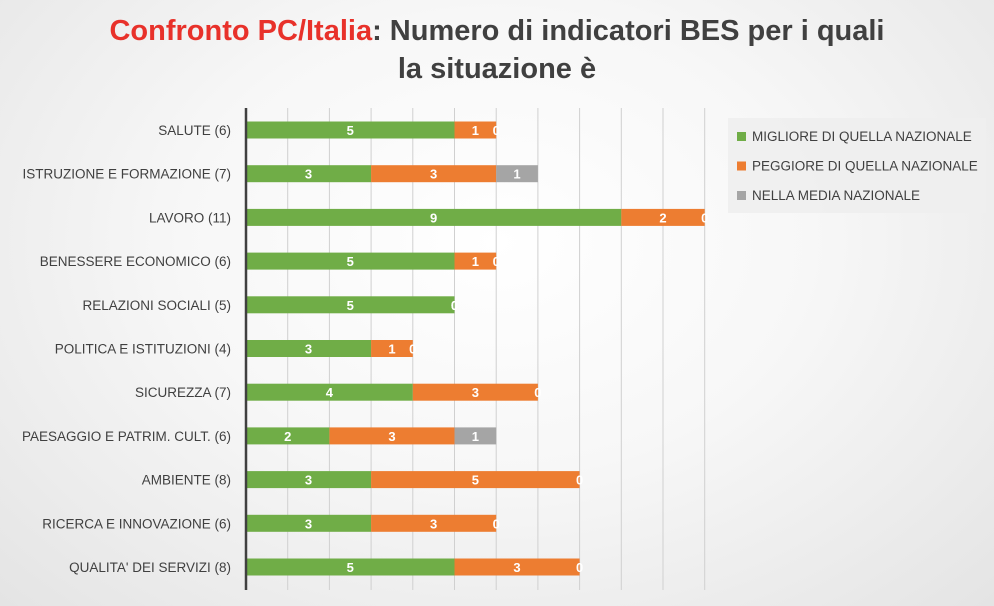 This screenshot has height=606, width=994. I want to click on data-label-ambiente-8-peggiore-di-quella-nazionale: 5, so click(475, 480).